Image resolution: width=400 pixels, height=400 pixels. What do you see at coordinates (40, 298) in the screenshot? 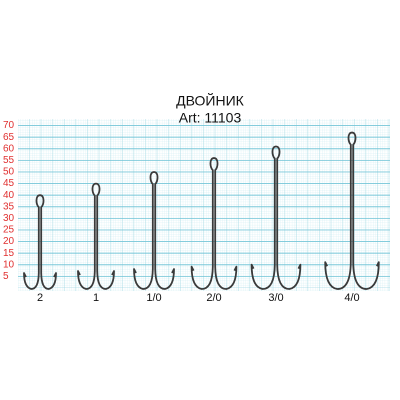
I see `hook-size-label: 2` at bounding box center [40, 298].